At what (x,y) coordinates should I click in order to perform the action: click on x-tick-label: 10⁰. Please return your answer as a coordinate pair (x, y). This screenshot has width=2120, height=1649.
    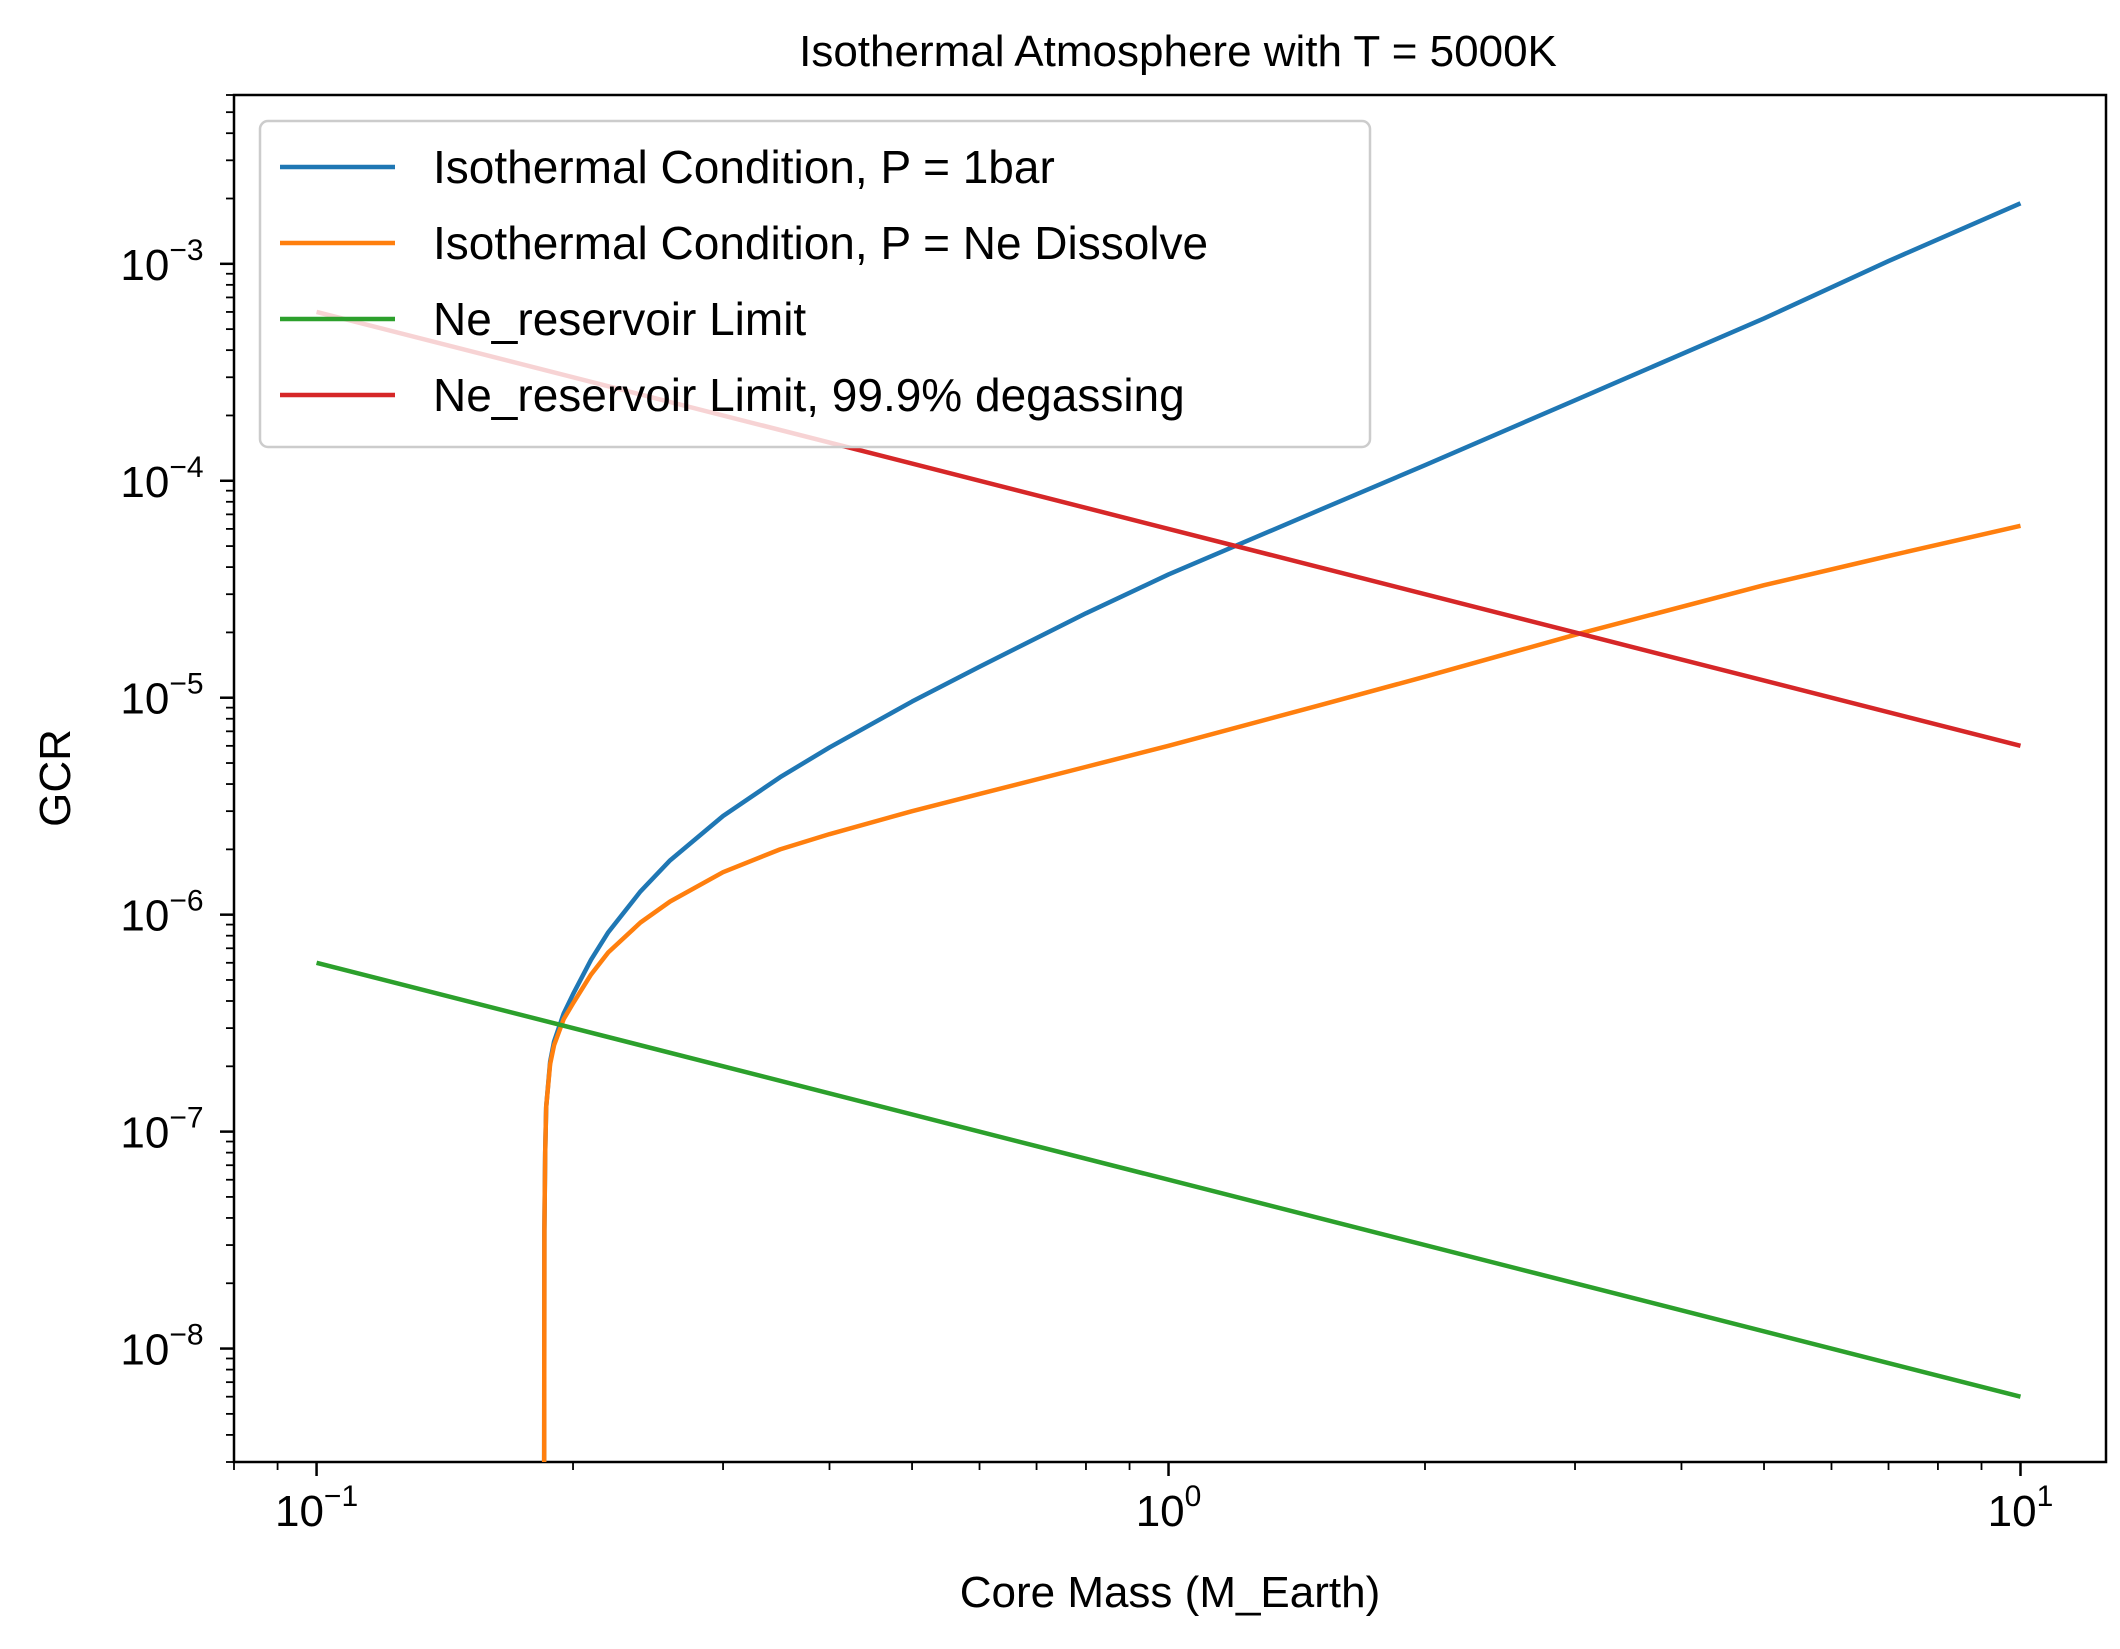
    Looking at the image, I should click on (1169, 1508).